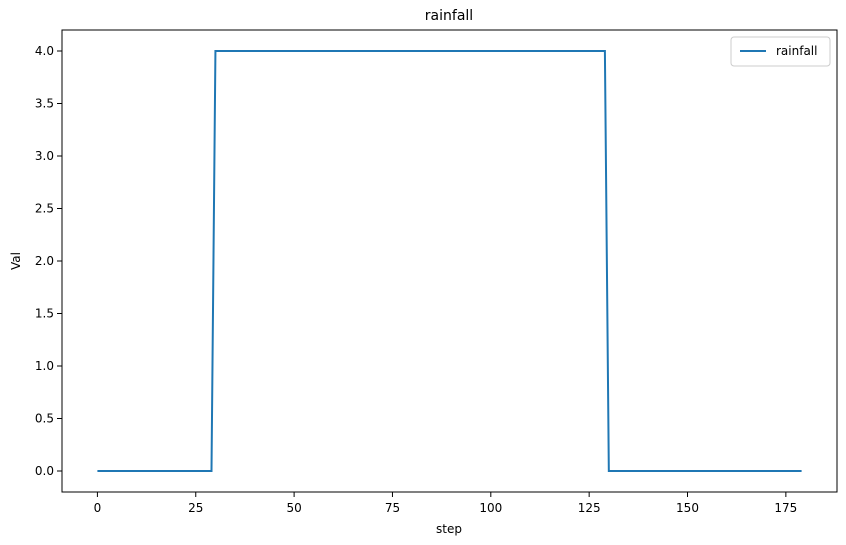 This screenshot has width=846, height=545. What do you see at coordinates (44, 51) in the screenshot?
I see `y-tick-label: 4.0` at bounding box center [44, 51].